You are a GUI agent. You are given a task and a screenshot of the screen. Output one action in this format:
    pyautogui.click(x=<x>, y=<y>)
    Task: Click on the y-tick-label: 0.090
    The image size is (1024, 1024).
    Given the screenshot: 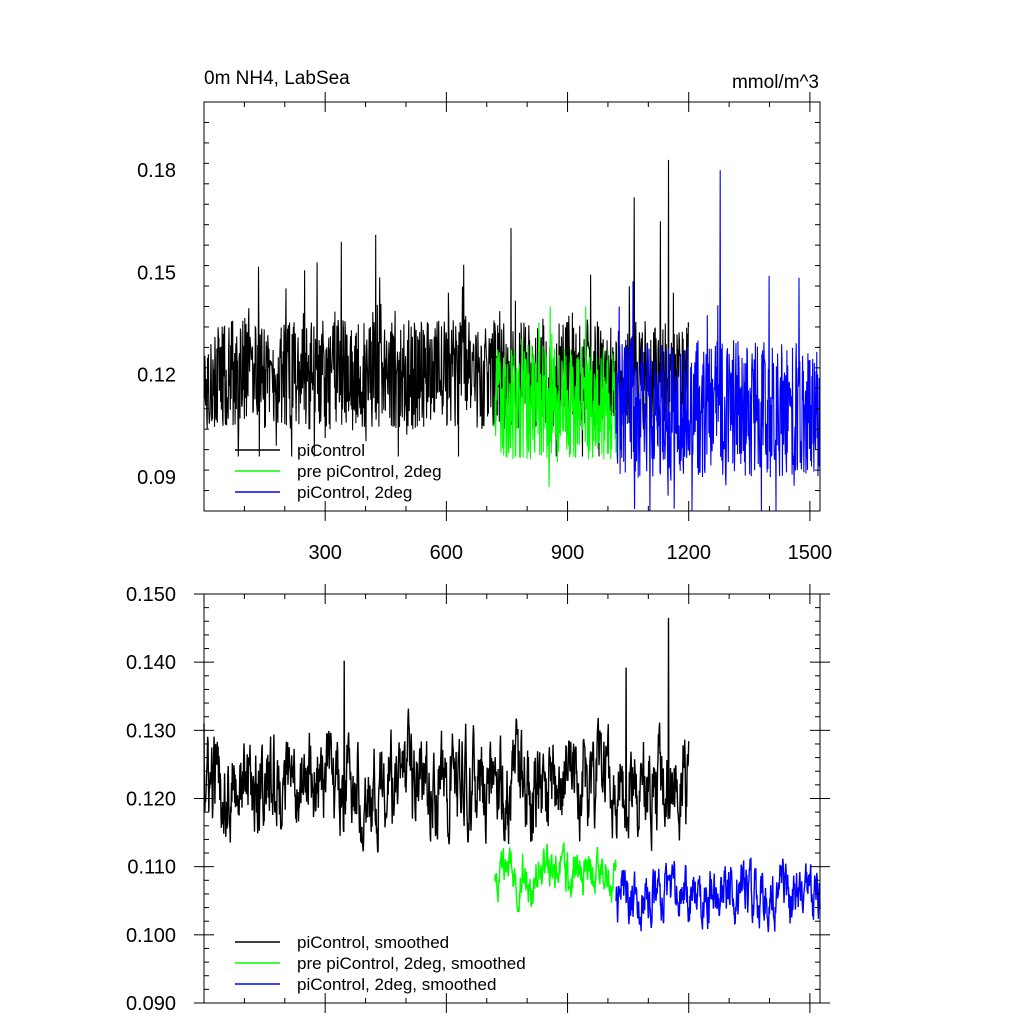 What is the action you would take?
    pyautogui.click(x=151, y=1004)
    